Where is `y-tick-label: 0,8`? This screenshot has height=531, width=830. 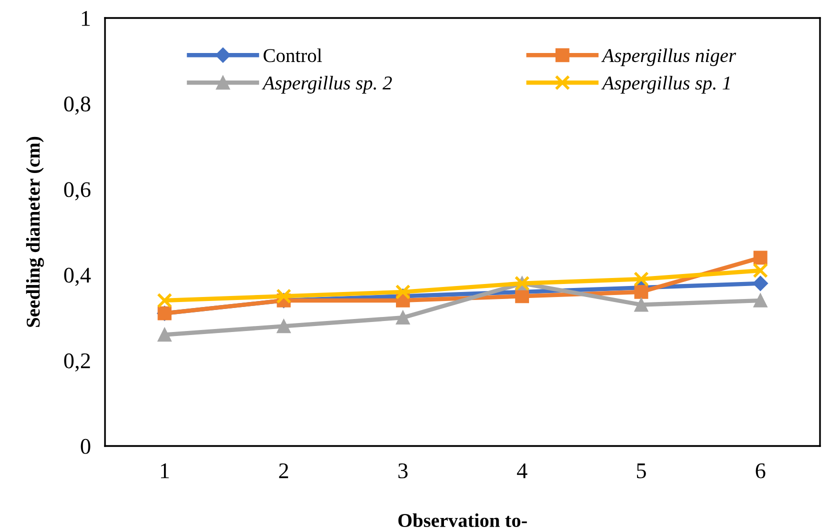
y-tick-label: 0,8 is located at coordinates (77, 105).